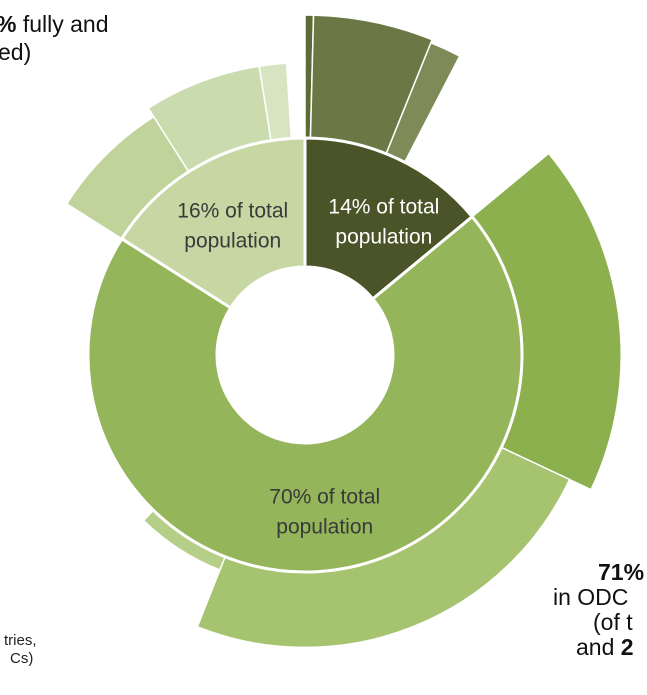 The width and height of the screenshot is (647, 695). What do you see at coordinates (232, 211) in the screenshot?
I see `inner-label-2-line1: 16% of total` at bounding box center [232, 211].